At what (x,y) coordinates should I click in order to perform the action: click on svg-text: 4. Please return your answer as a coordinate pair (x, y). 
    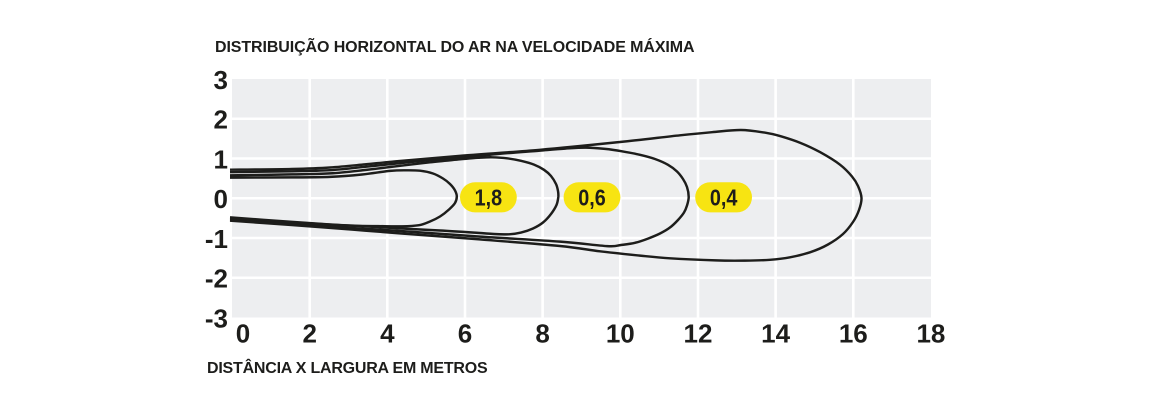
    Looking at the image, I should click on (387, 334).